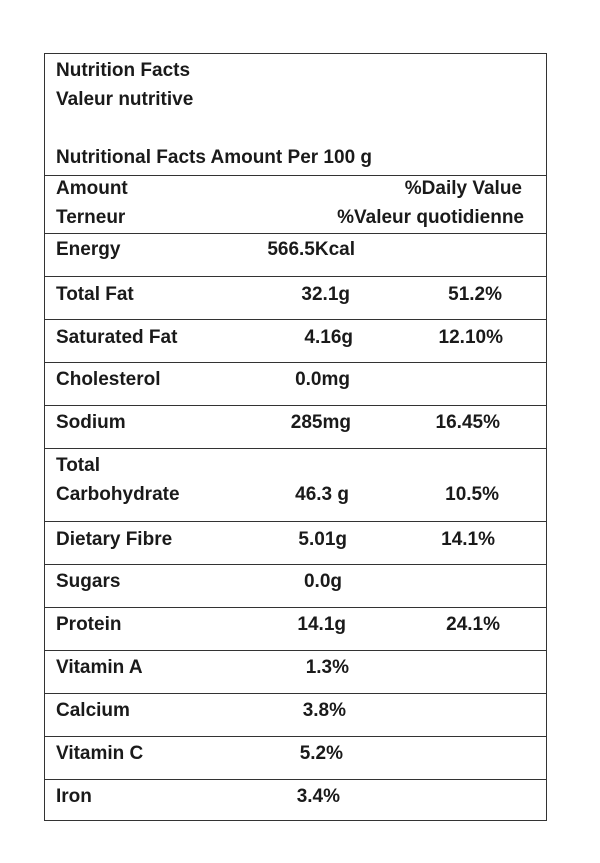 The height and width of the screenshot is (863, 600). Describe the element at coordinates (470, 337) in the screenshot. I see `nutrient-daily-value: 12.10%` at that location.